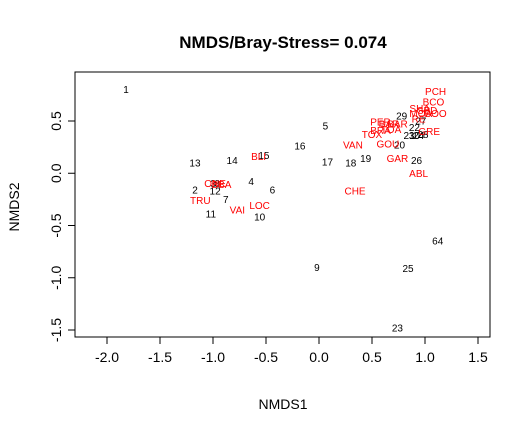  What do you see at coordinates (366, 159) in the screenshot?
I see `site-label-point: 19` at bounding box center [366, 159].